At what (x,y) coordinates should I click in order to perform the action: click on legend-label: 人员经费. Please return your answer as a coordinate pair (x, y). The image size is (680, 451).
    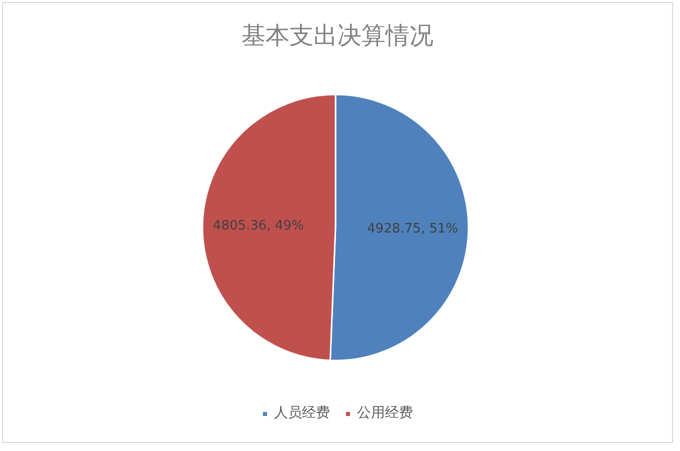
    Looking at the image, I should click on (302, 413).